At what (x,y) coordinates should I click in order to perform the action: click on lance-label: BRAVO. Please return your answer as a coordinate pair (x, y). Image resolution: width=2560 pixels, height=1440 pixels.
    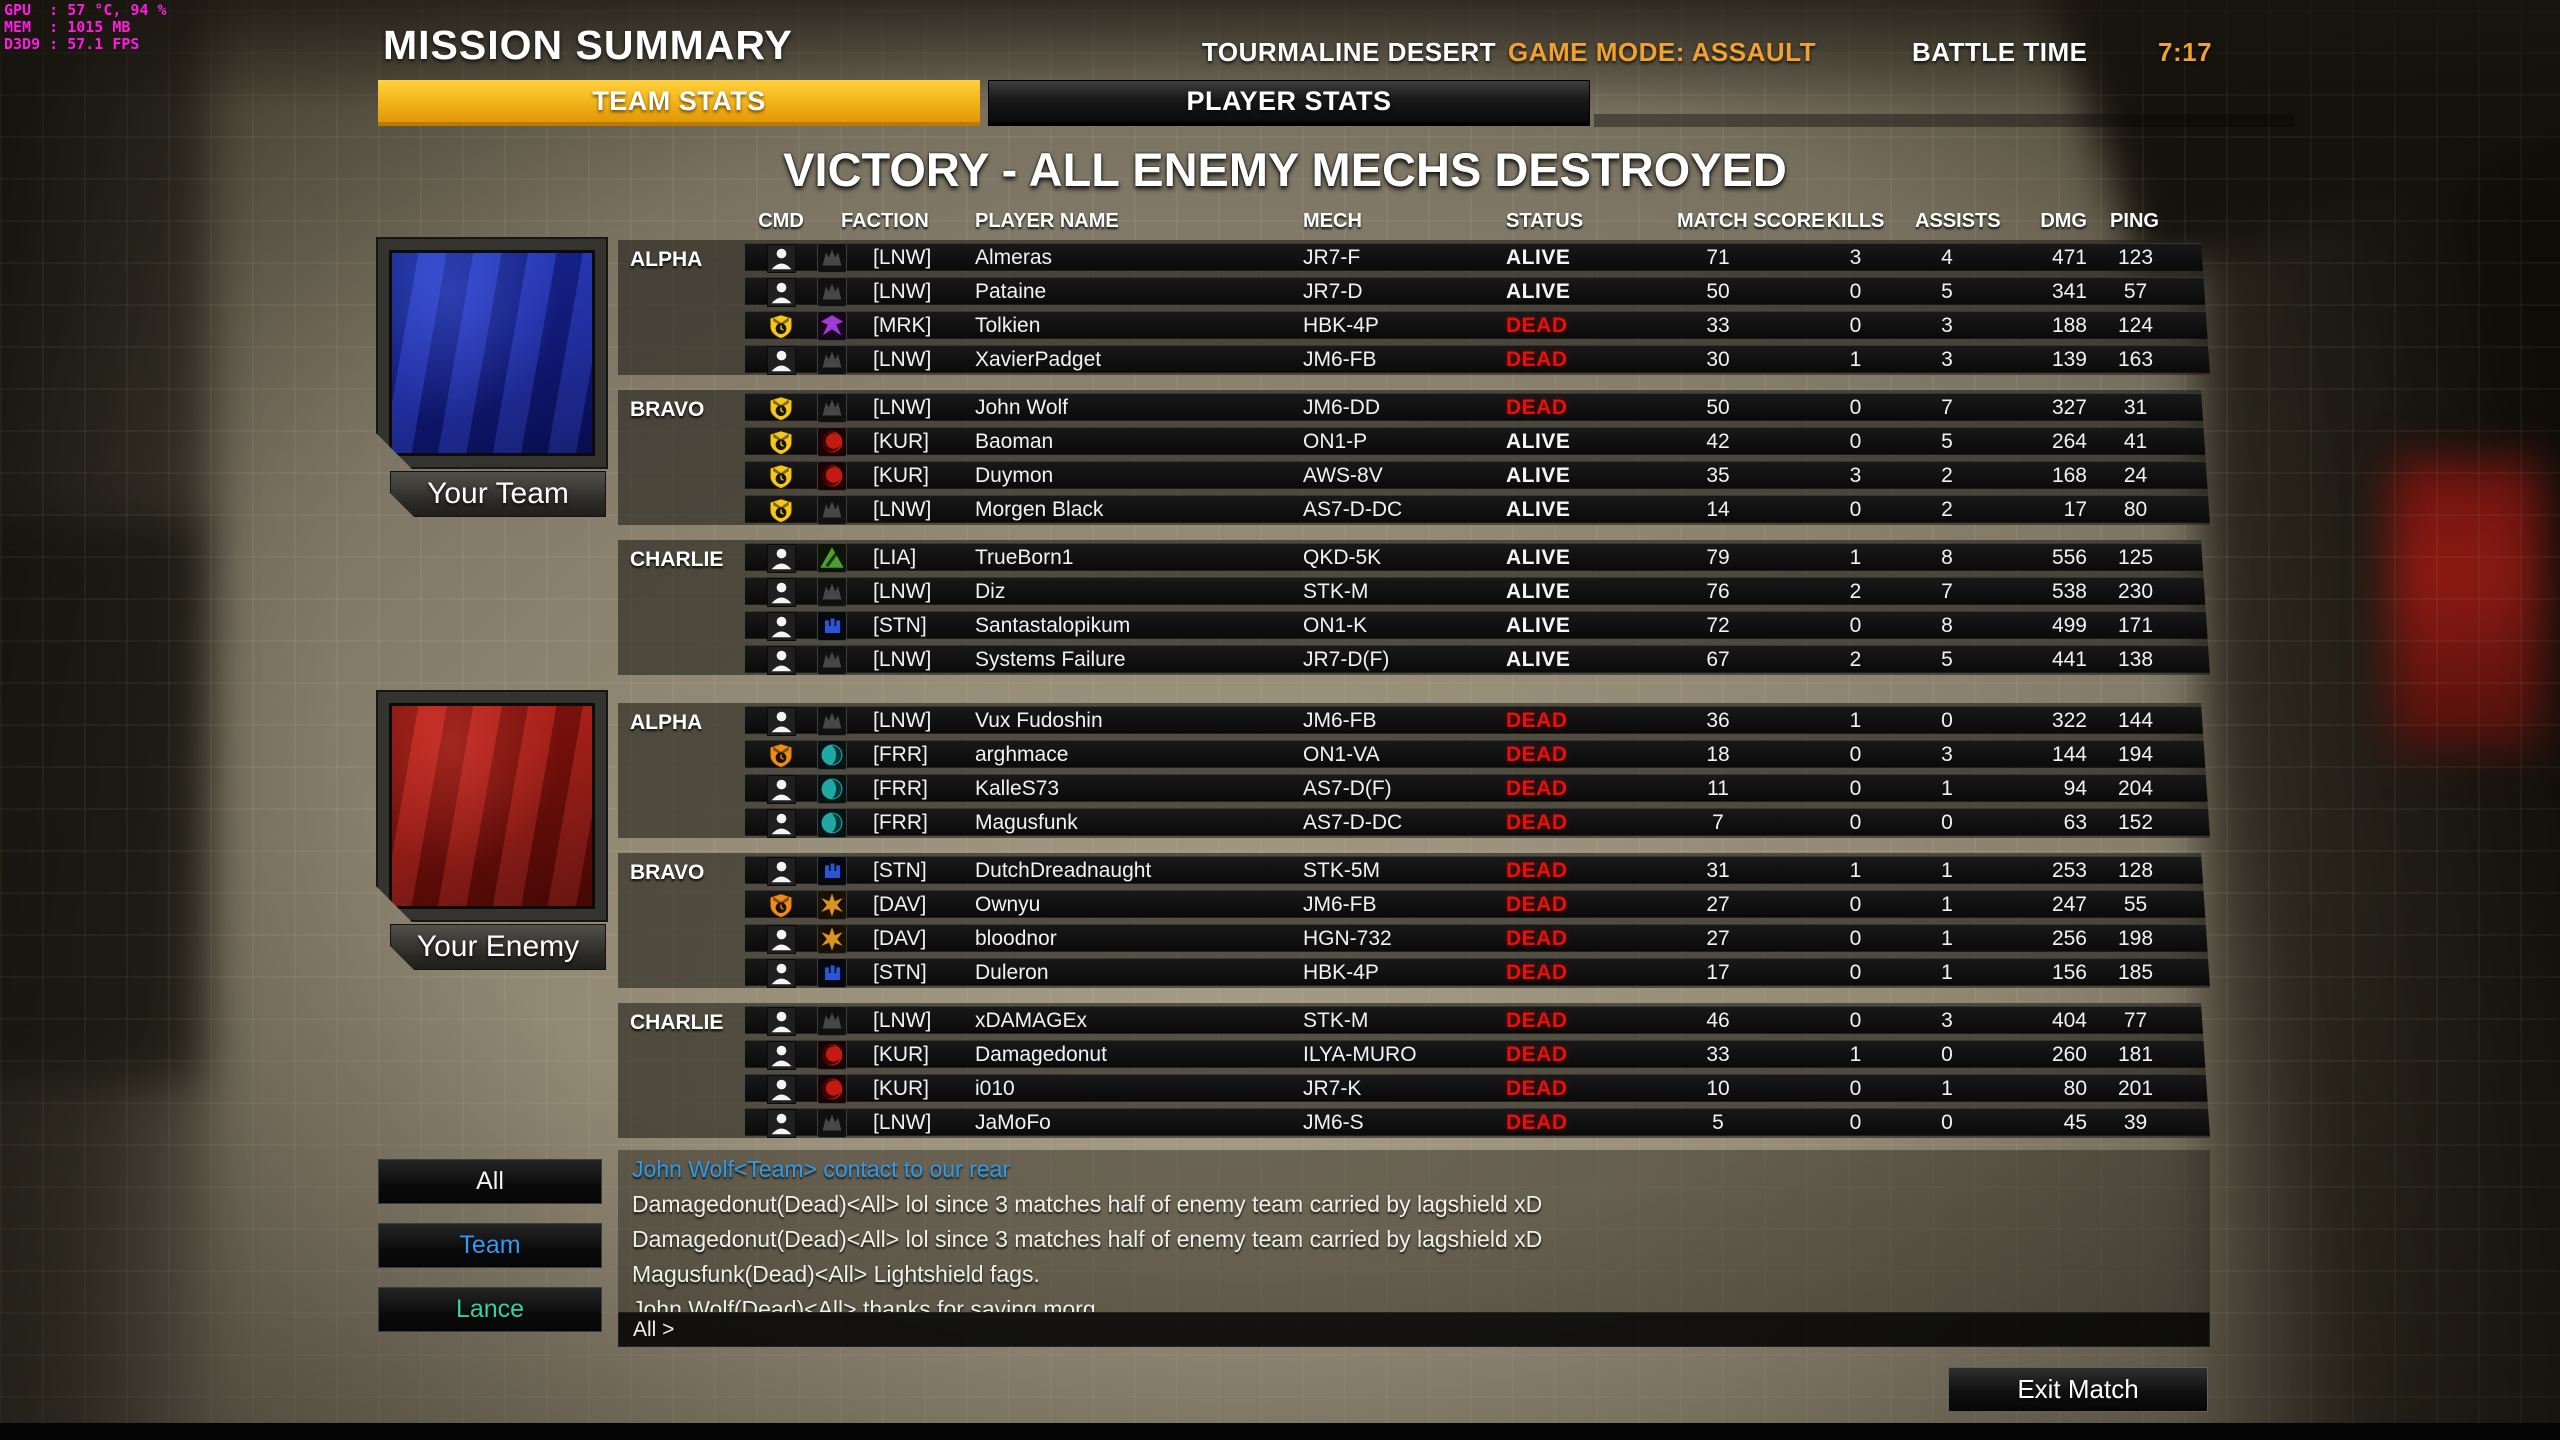
    Looking at the image, I should click on (667, 409).